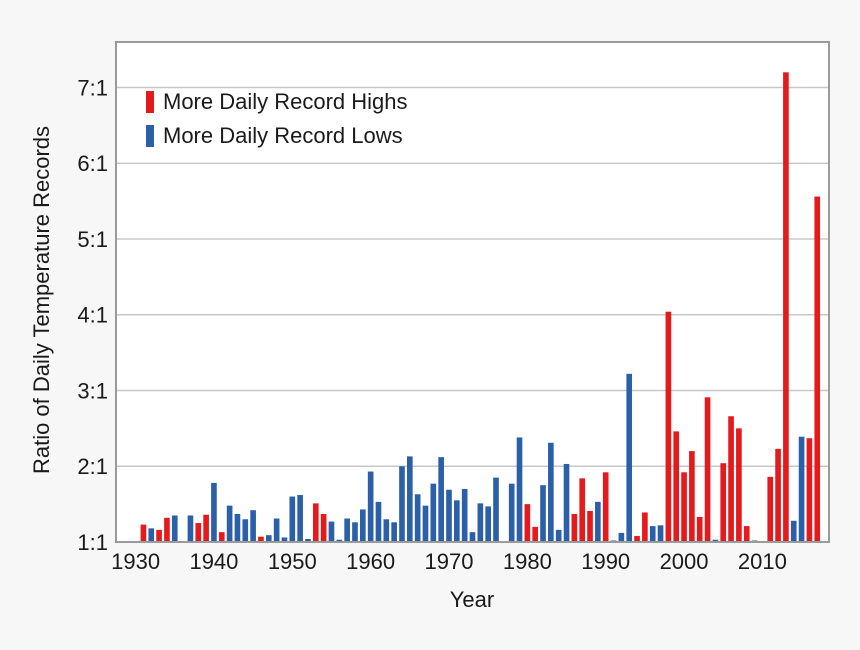  I want to click on x-axis-label: Year, so click(472, 599).